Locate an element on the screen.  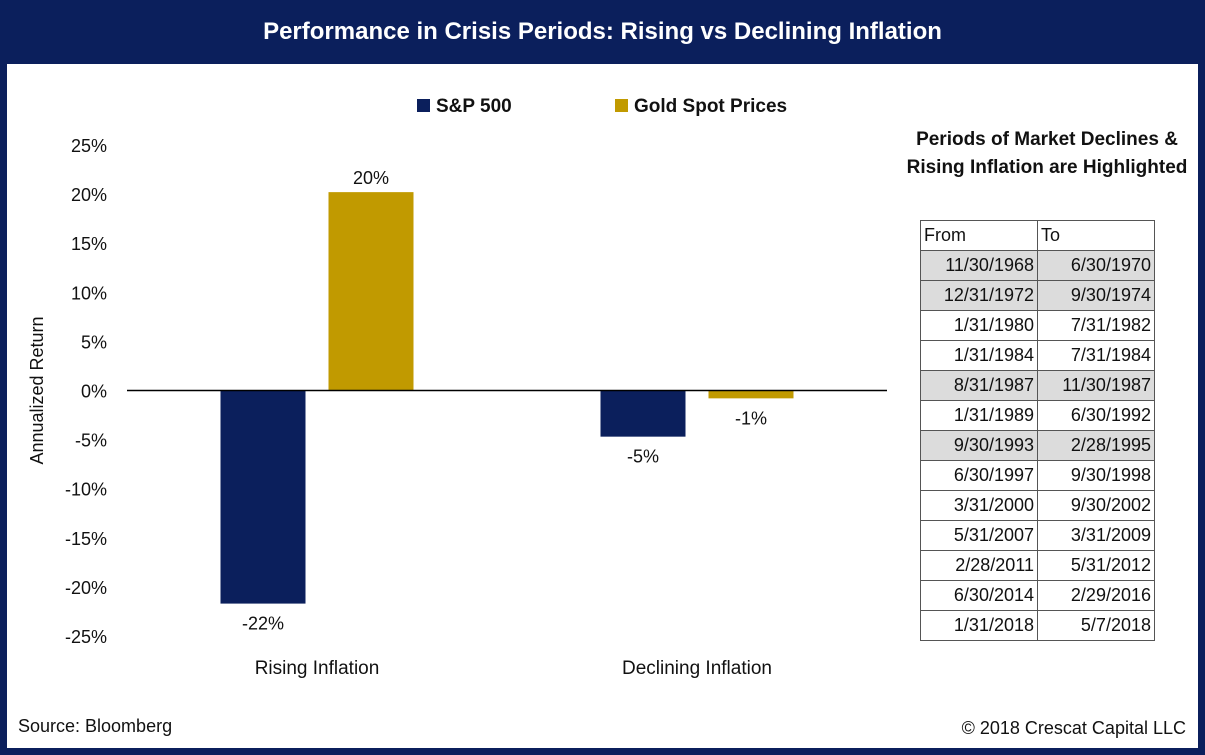
from-date: 12/31/1972 is located at coordinates (979, 295).